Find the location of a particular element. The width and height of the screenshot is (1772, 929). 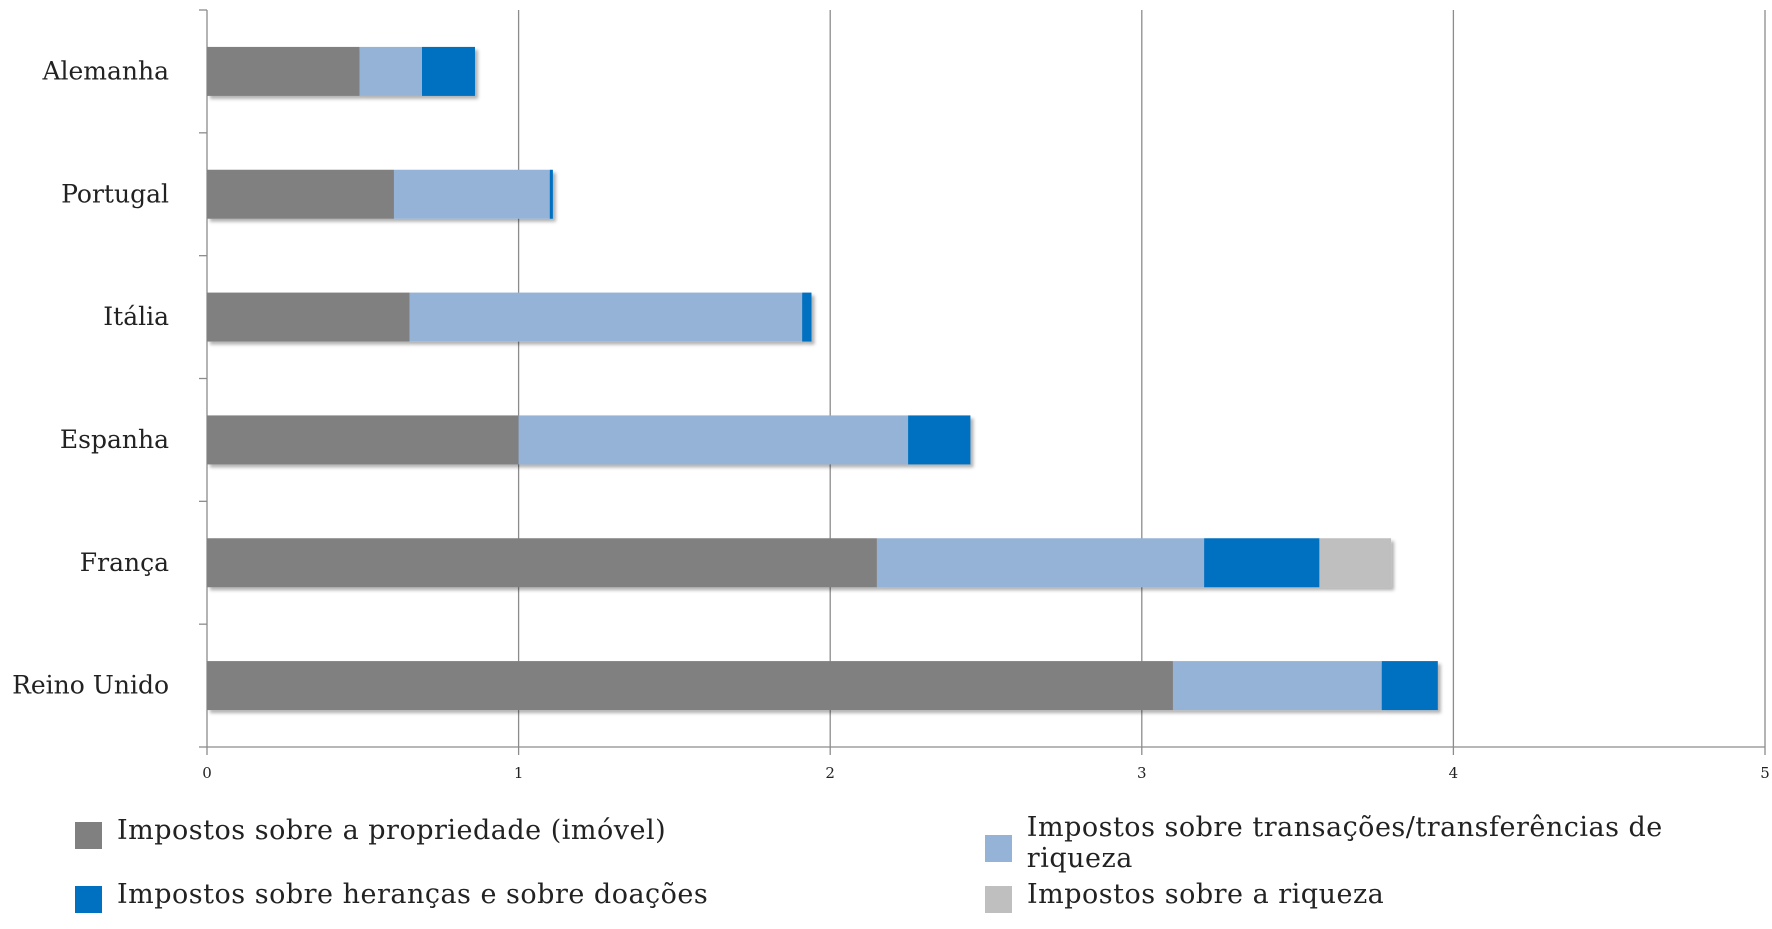

category-label-2: Itália is located at coordinates (136, 316).